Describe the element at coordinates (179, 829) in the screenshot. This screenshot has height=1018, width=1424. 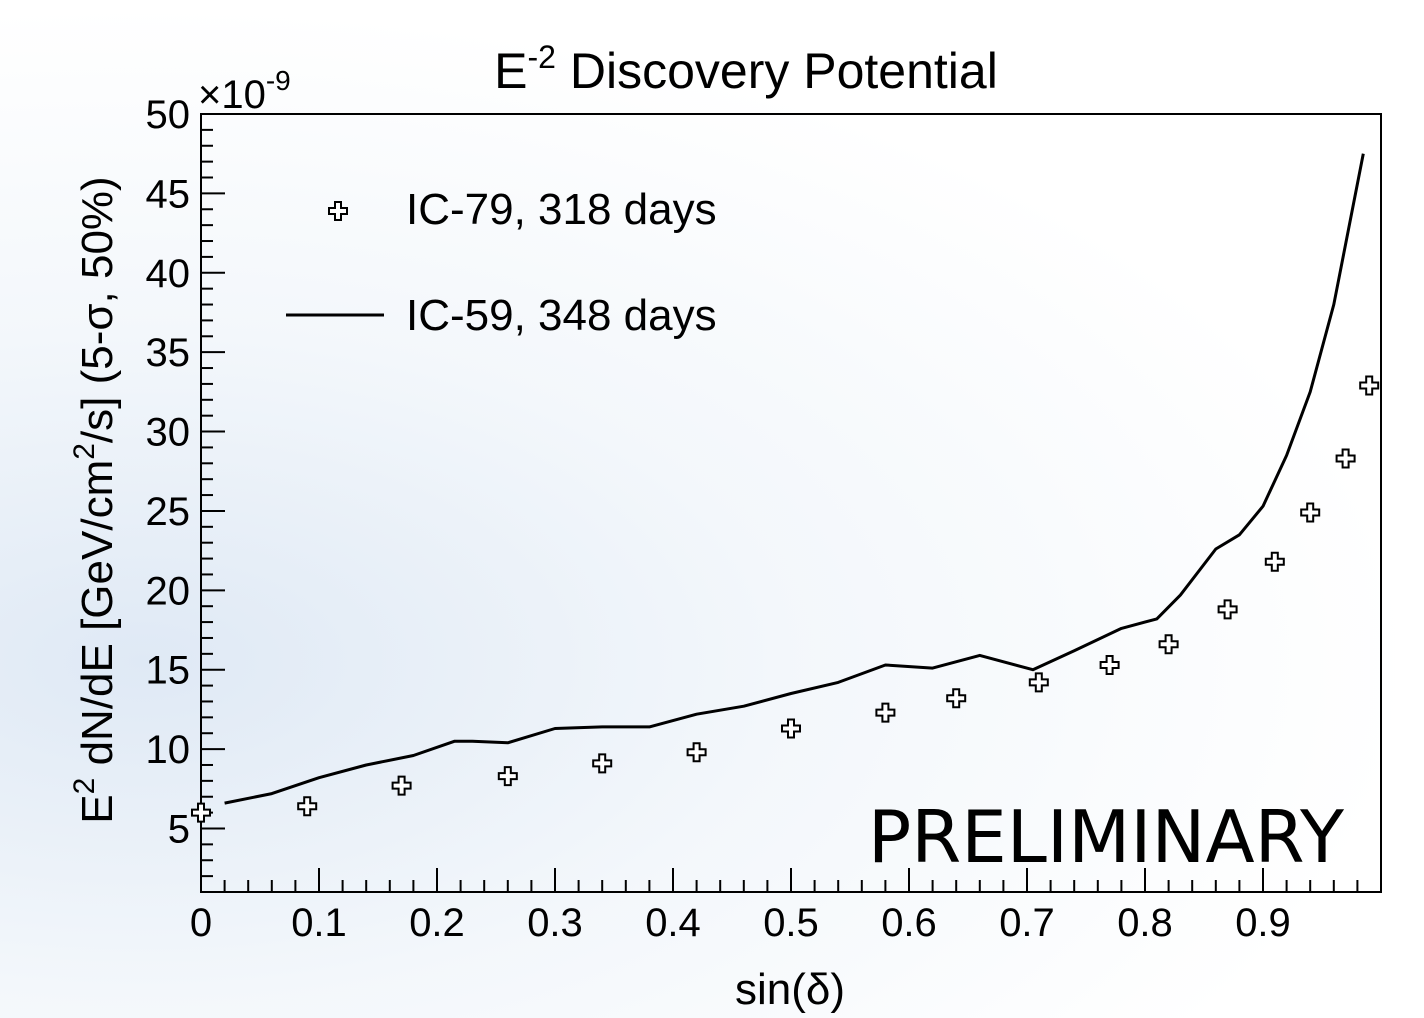
I see `y-tick-label: 5` at that location.